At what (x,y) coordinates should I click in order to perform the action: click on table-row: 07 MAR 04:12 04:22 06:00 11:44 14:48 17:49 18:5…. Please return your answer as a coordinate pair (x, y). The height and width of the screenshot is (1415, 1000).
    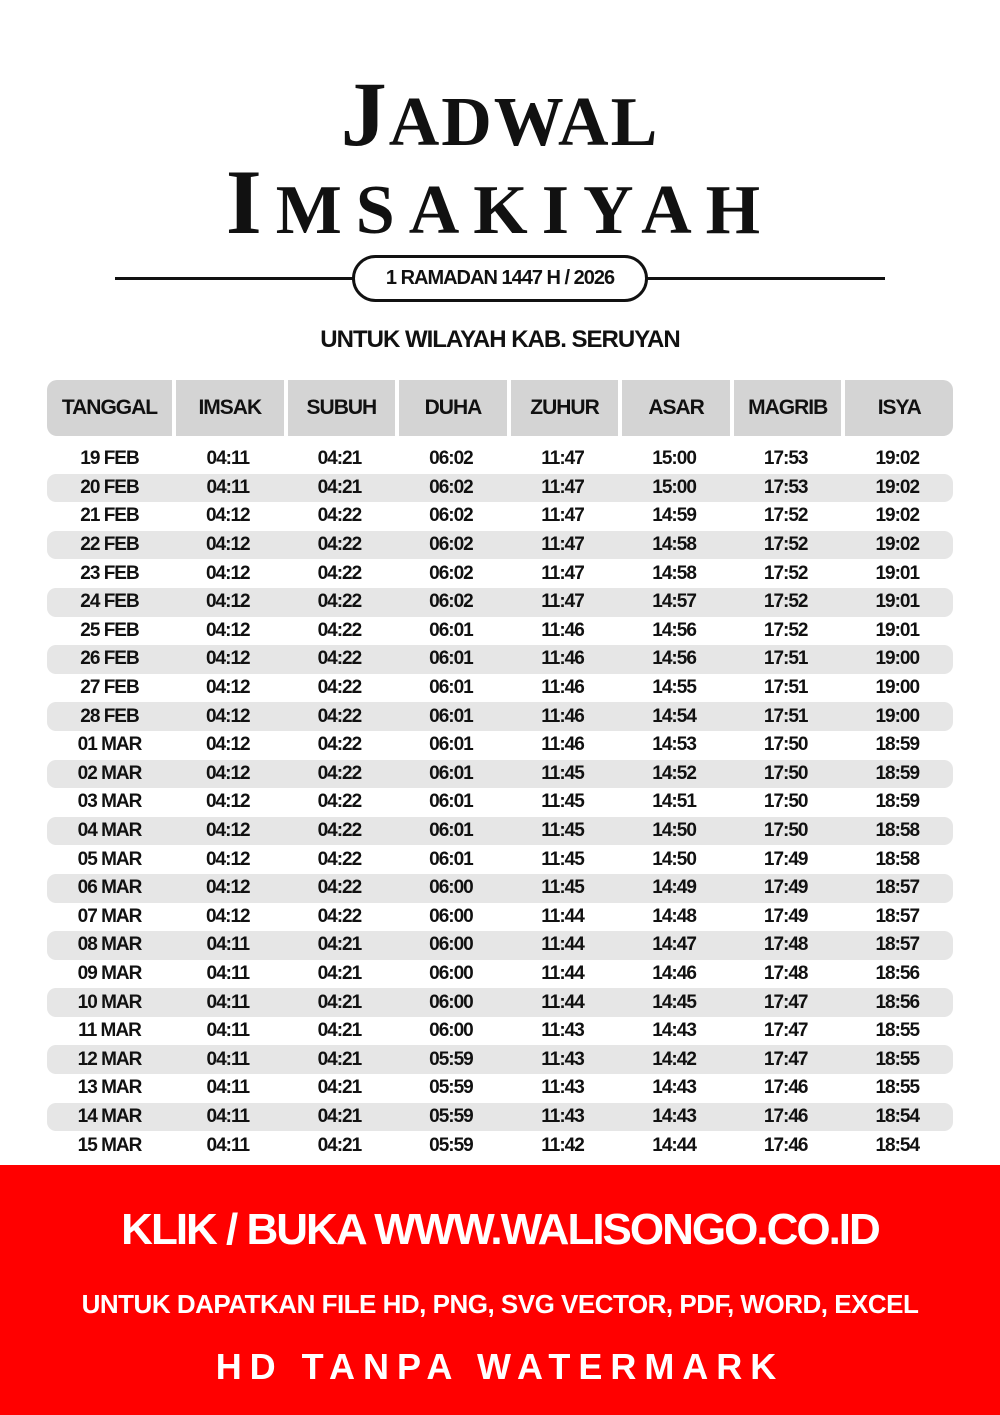
    Looking at the image, I should click on (500, 917).